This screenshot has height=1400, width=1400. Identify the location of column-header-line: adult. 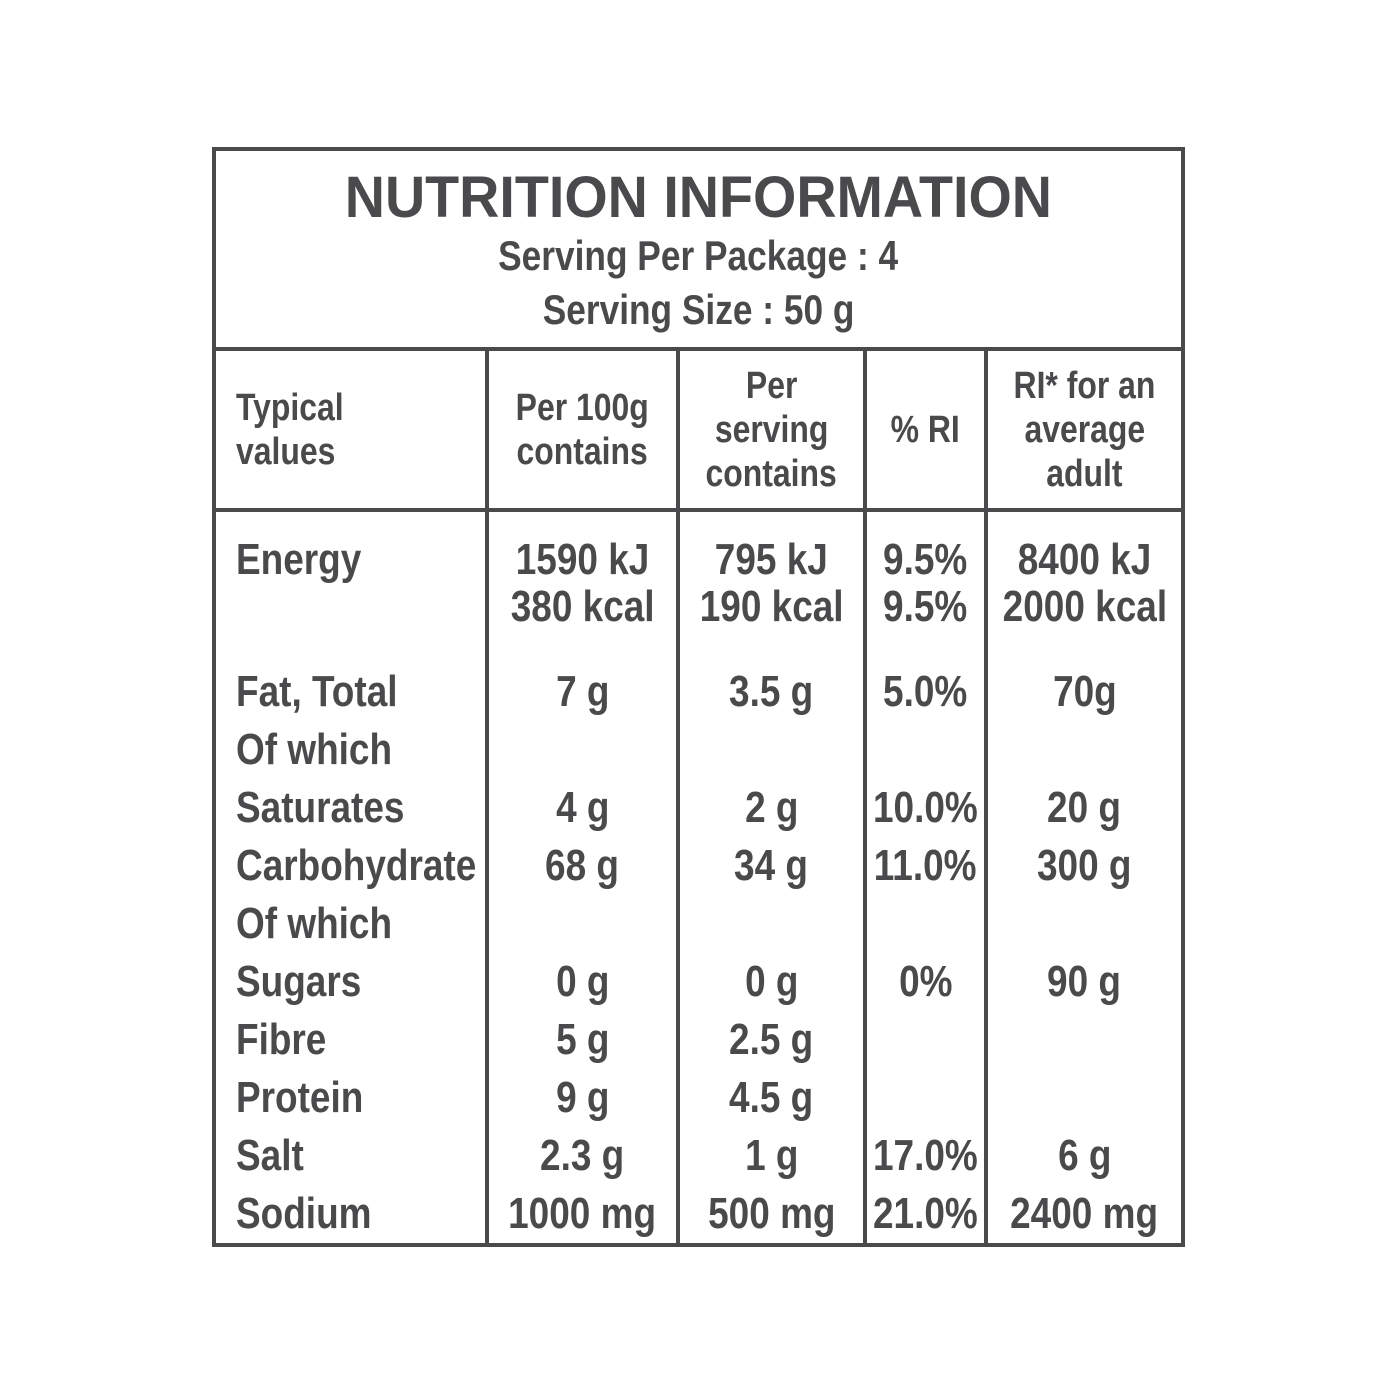
(1084, 473).